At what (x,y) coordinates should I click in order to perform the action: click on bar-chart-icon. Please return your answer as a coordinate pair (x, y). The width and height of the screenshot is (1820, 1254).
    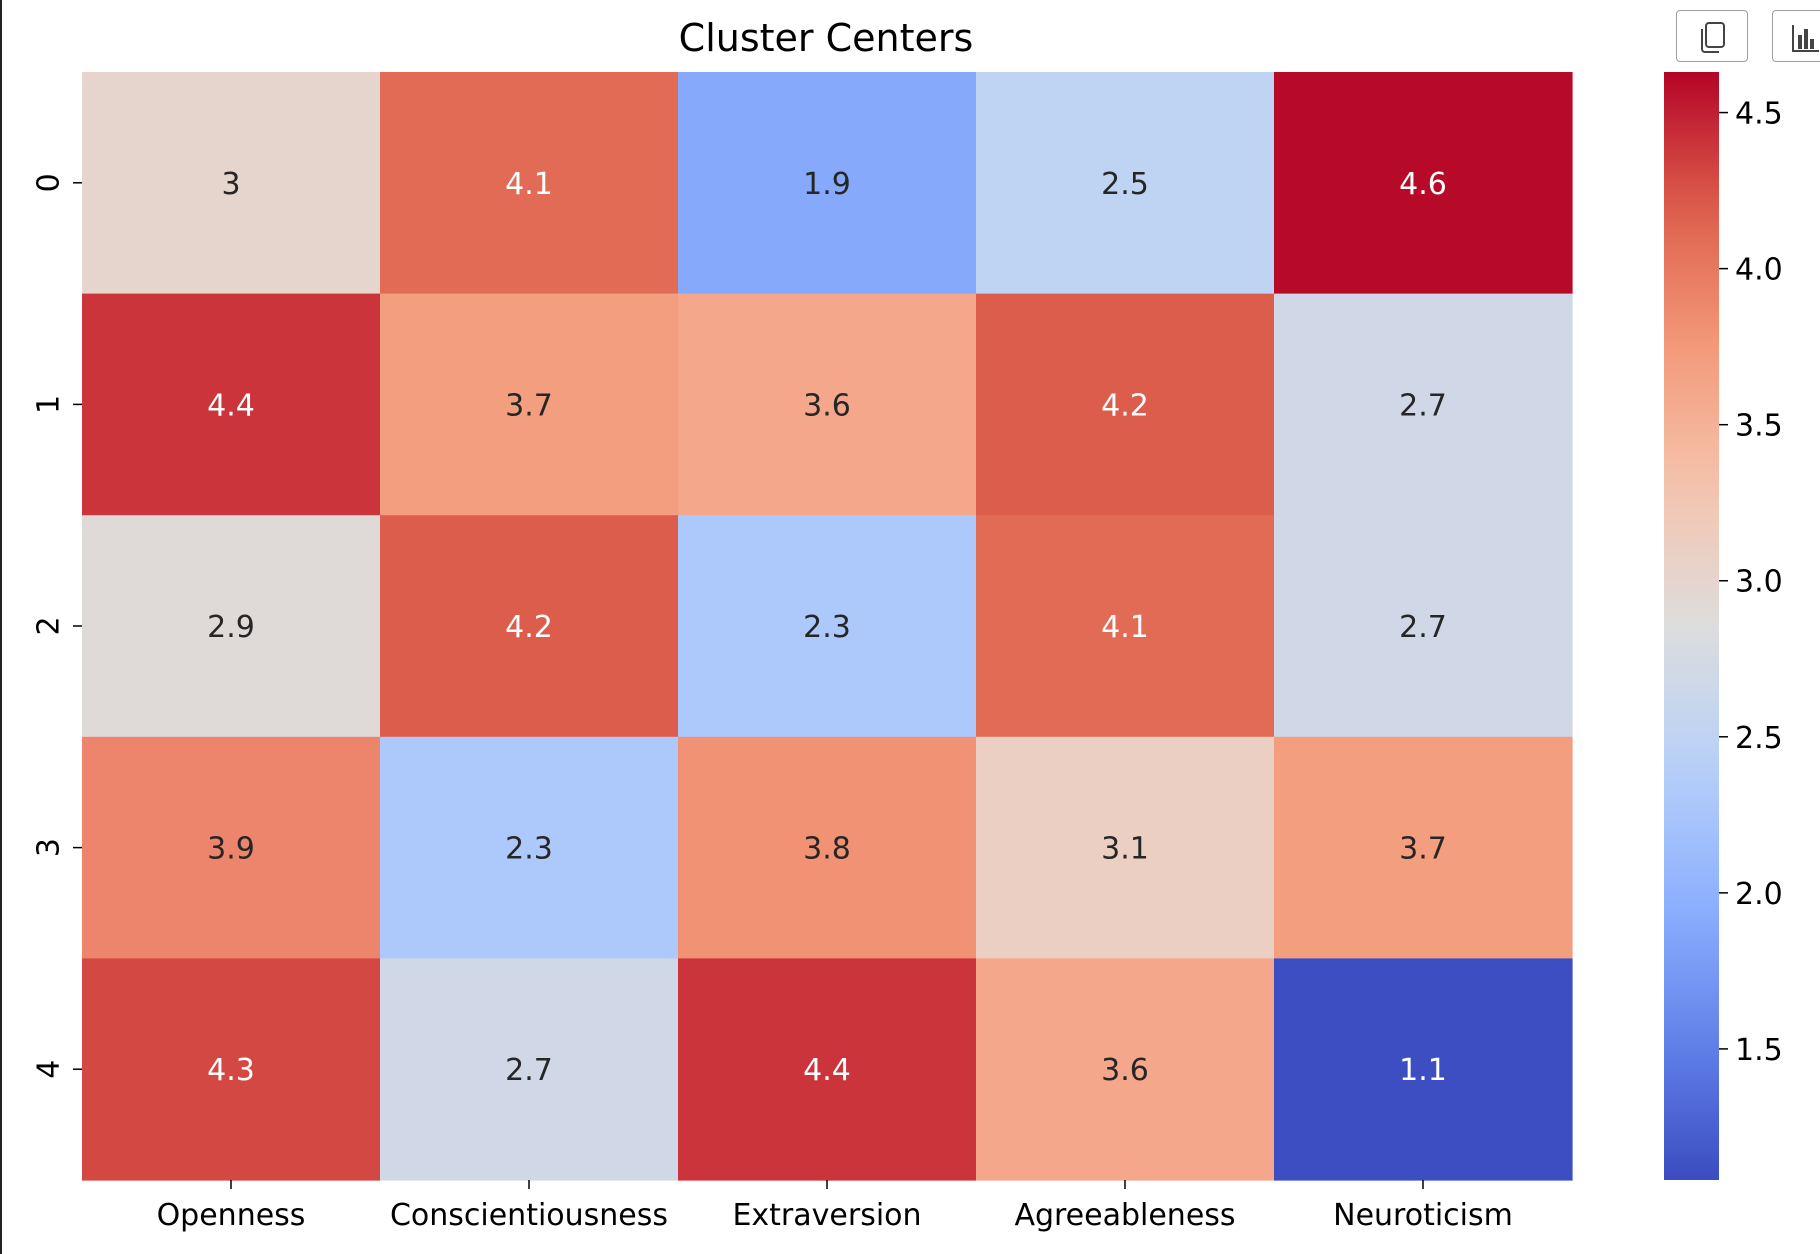
    Looking at the image, I should click on (1805, 38).